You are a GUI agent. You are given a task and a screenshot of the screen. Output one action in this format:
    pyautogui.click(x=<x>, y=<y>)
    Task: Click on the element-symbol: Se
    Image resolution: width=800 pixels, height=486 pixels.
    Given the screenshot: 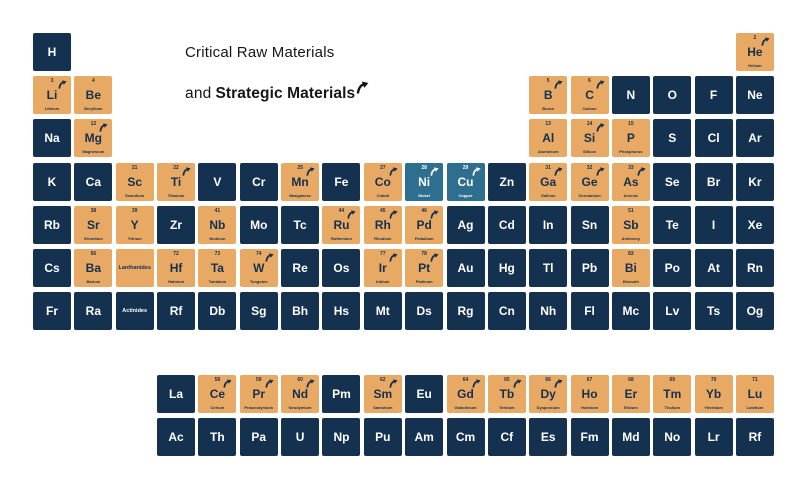 What is the action you would take?
    pyautogui.click(x=672, y=181)
    